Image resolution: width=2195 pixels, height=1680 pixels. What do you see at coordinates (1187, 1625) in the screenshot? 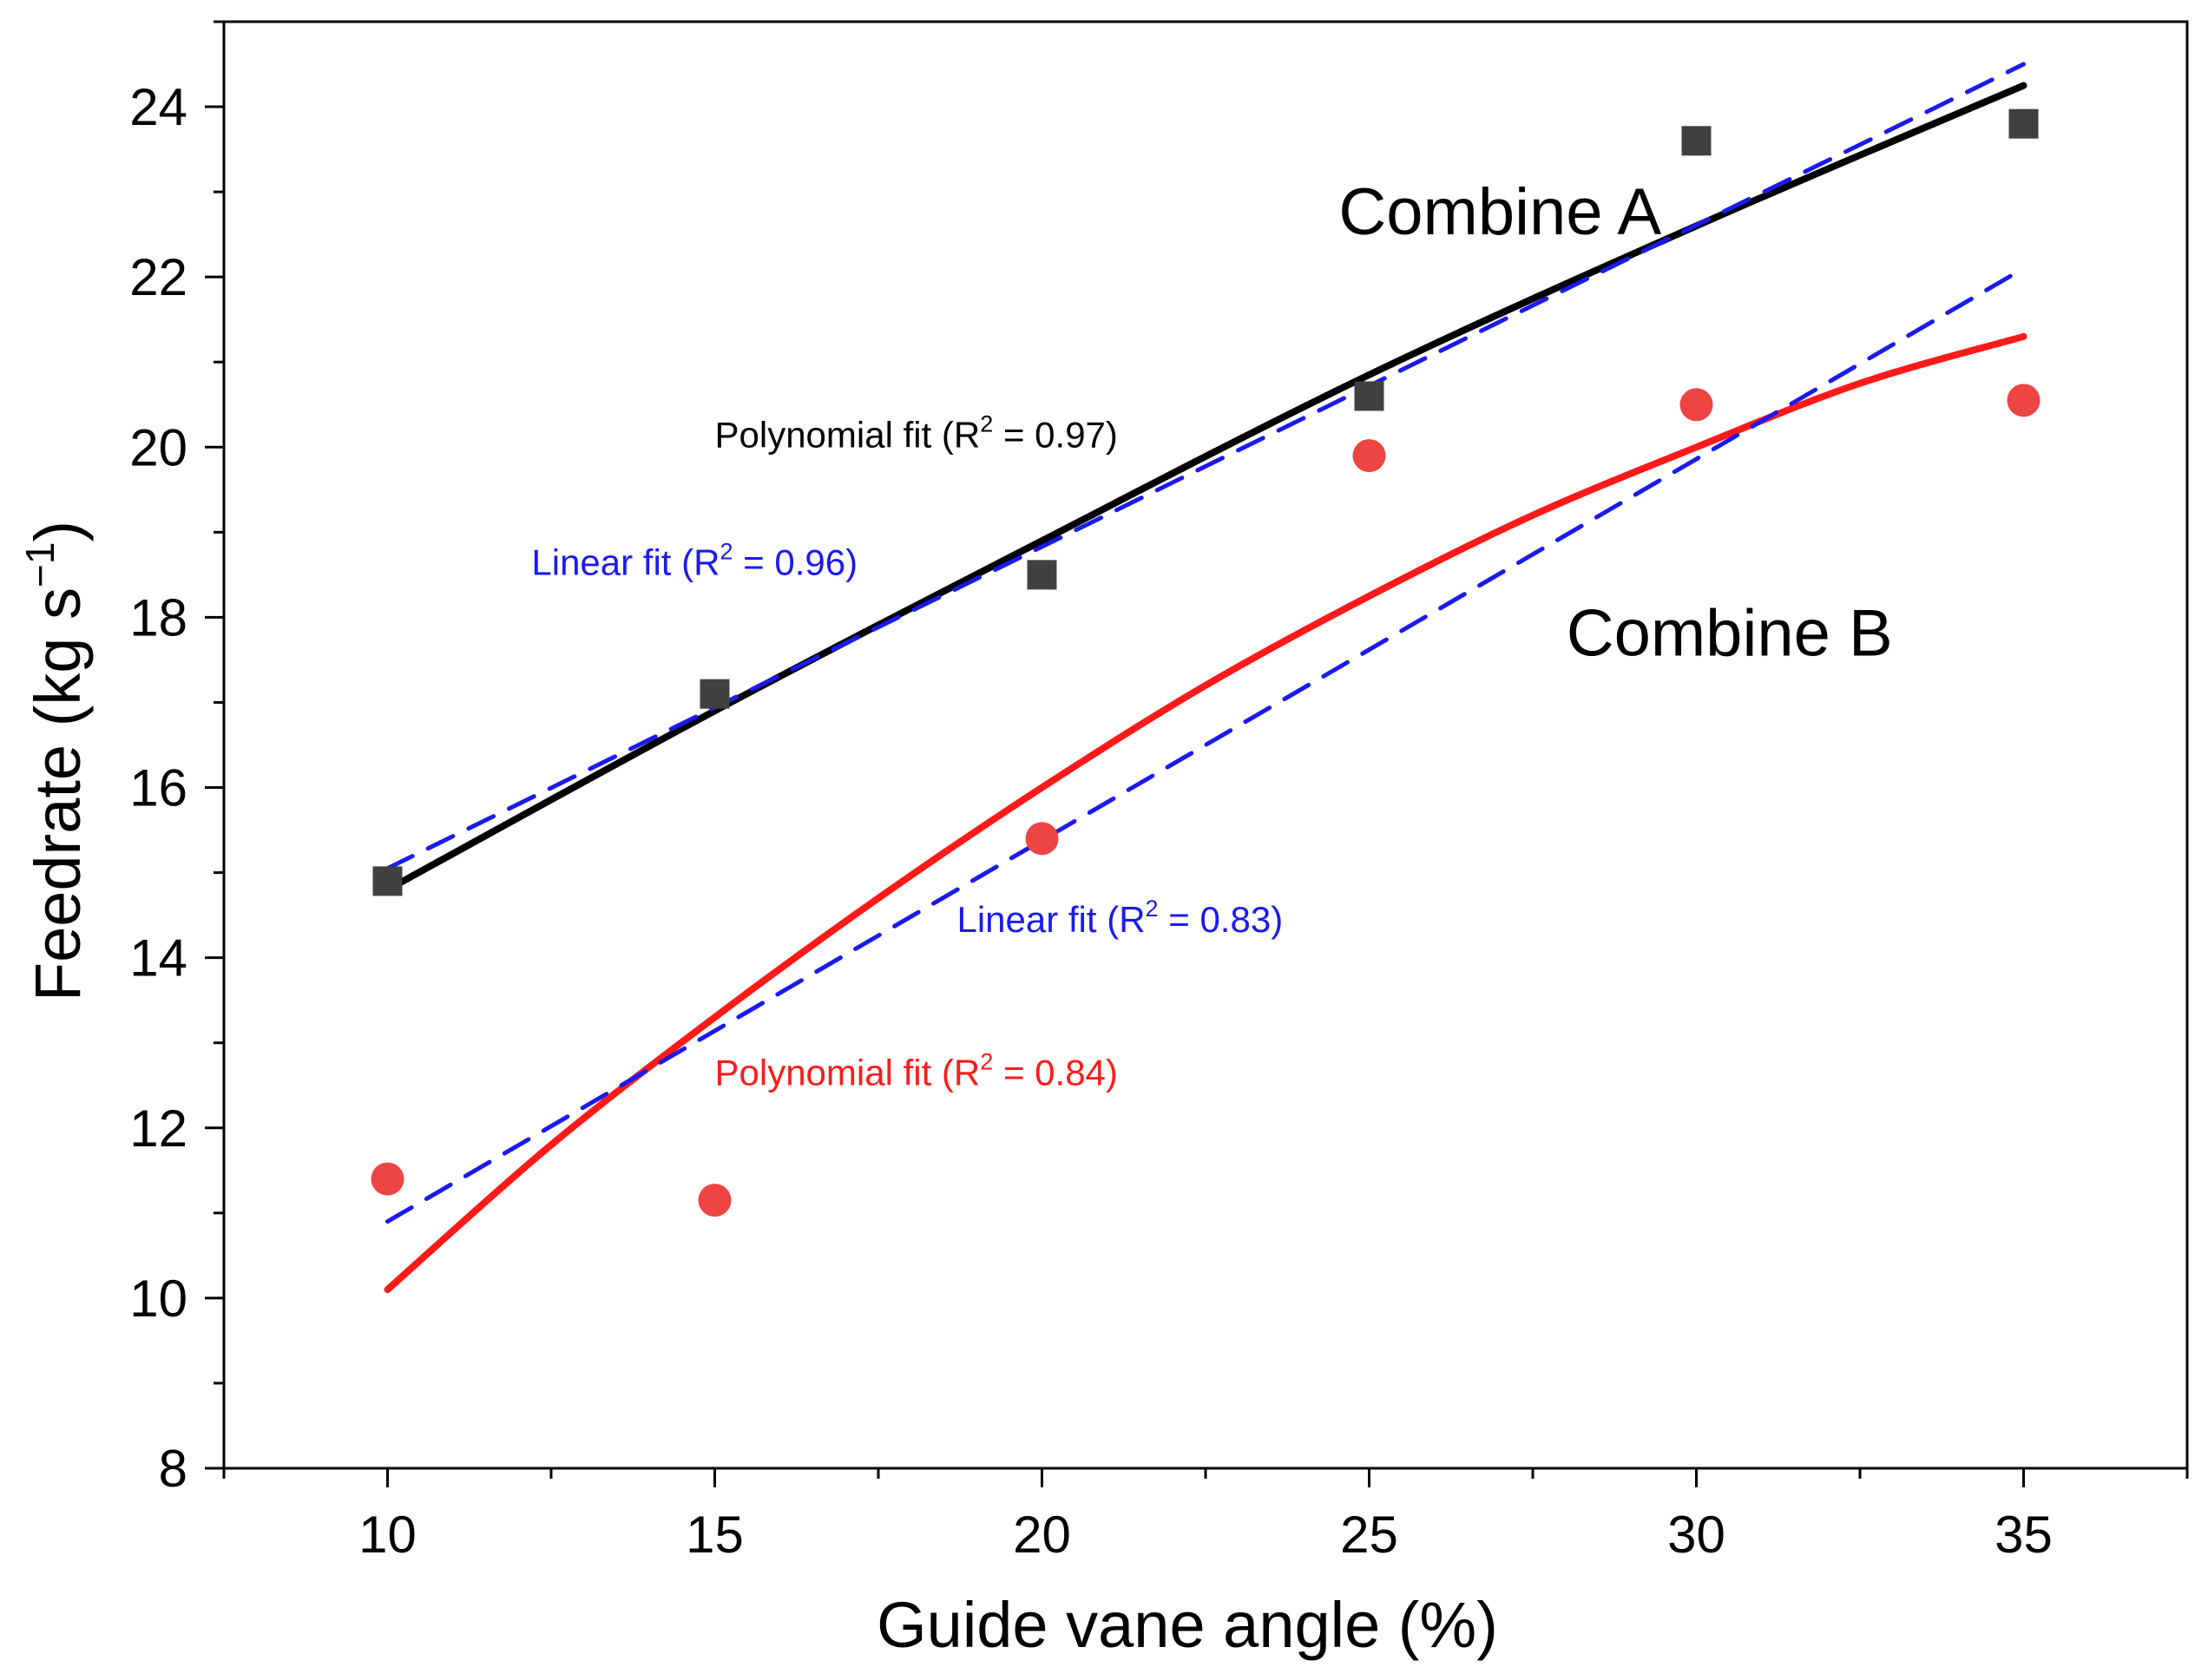
I see `x-axis-title: Guide vane angle (%)` at bounding box center [1187, 1625].